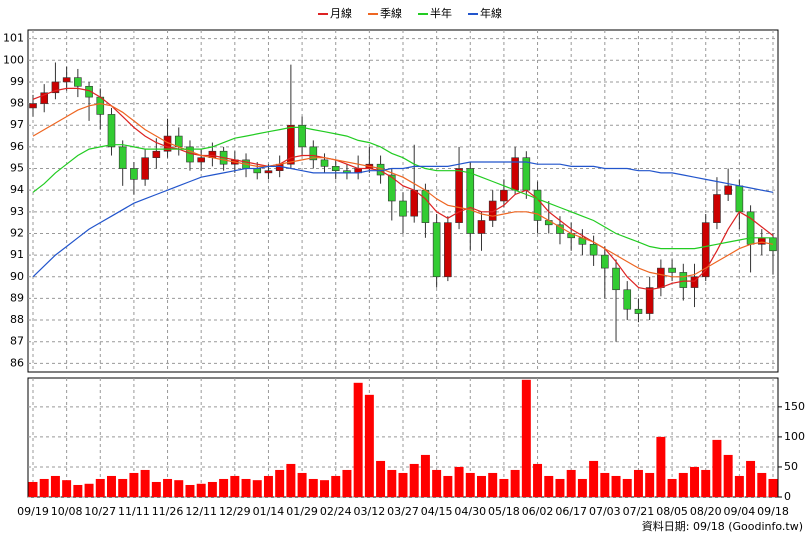  Describe the element at coordinates (17, 341) in the screenshot. I see `y-tick-label: 87` at that location.